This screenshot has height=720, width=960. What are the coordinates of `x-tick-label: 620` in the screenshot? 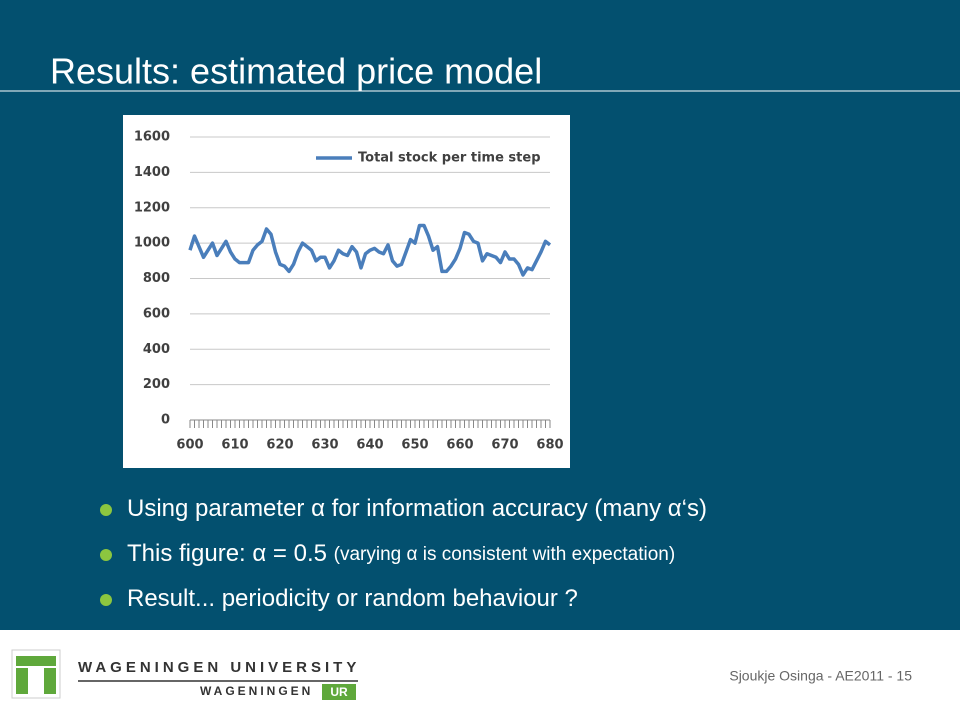 It's located at (279, 445).